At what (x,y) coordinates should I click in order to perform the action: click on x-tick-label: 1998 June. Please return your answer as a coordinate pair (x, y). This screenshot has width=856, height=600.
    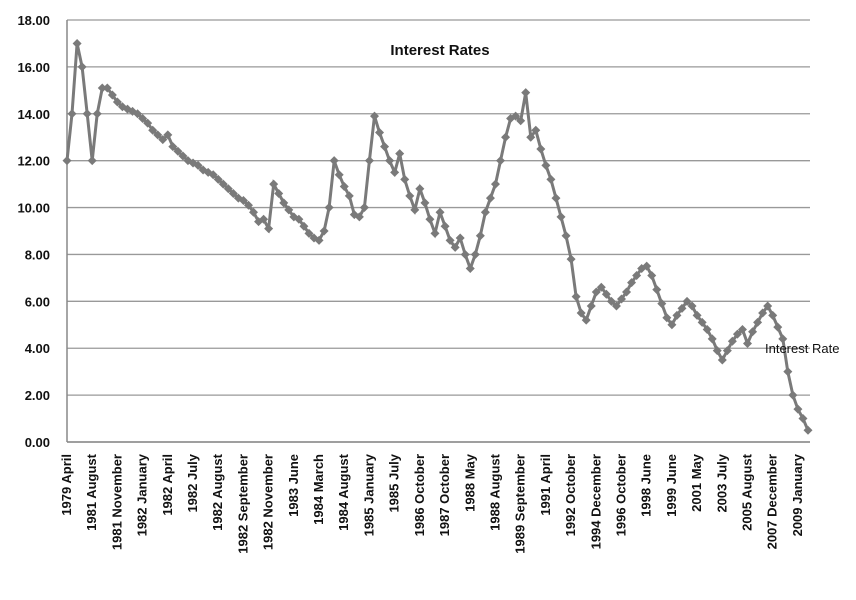
    Looking at the image, I should click on (646, 485).